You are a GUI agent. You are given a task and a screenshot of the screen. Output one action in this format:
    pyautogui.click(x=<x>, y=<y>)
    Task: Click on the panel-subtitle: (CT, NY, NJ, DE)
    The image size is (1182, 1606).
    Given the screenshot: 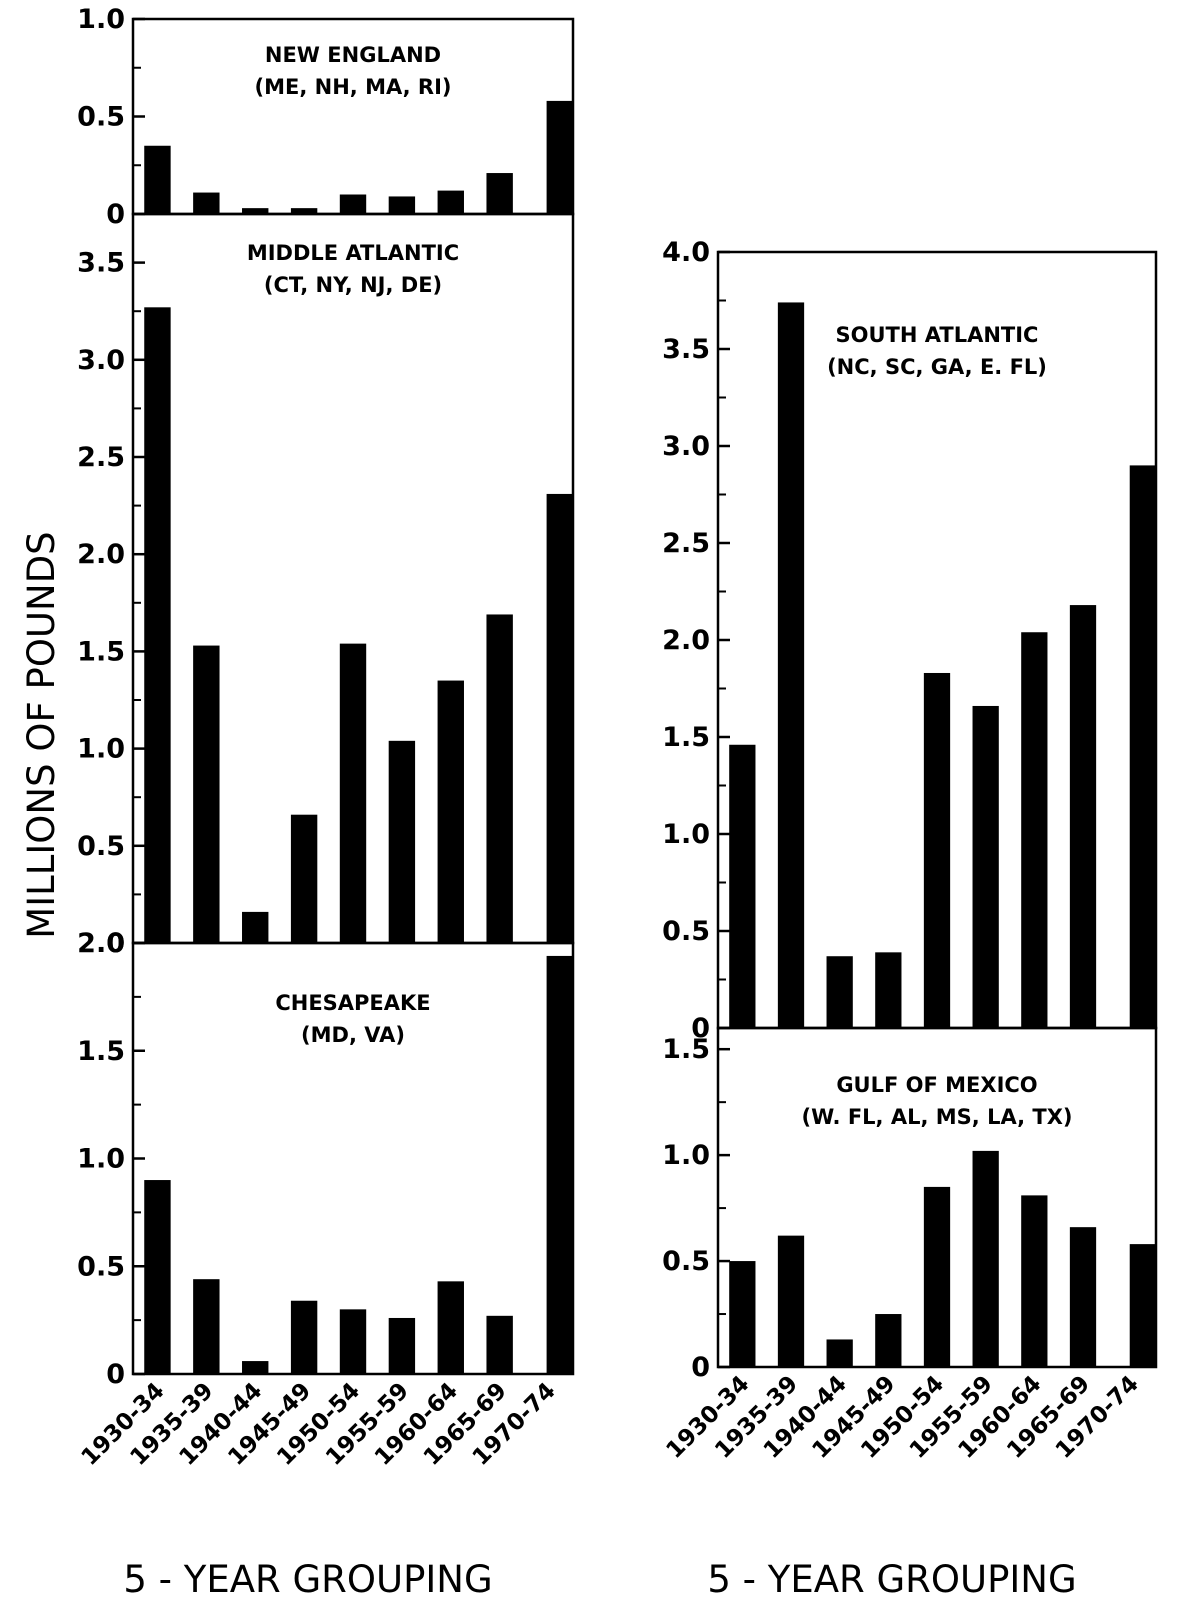 What is the action you would take?
    pyautogui.click(x=353, y=285)
    